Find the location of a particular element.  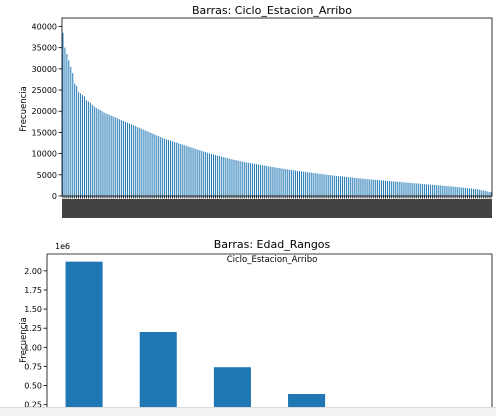

y-tick-label: 1.75 is located at coordinates (33, 290).